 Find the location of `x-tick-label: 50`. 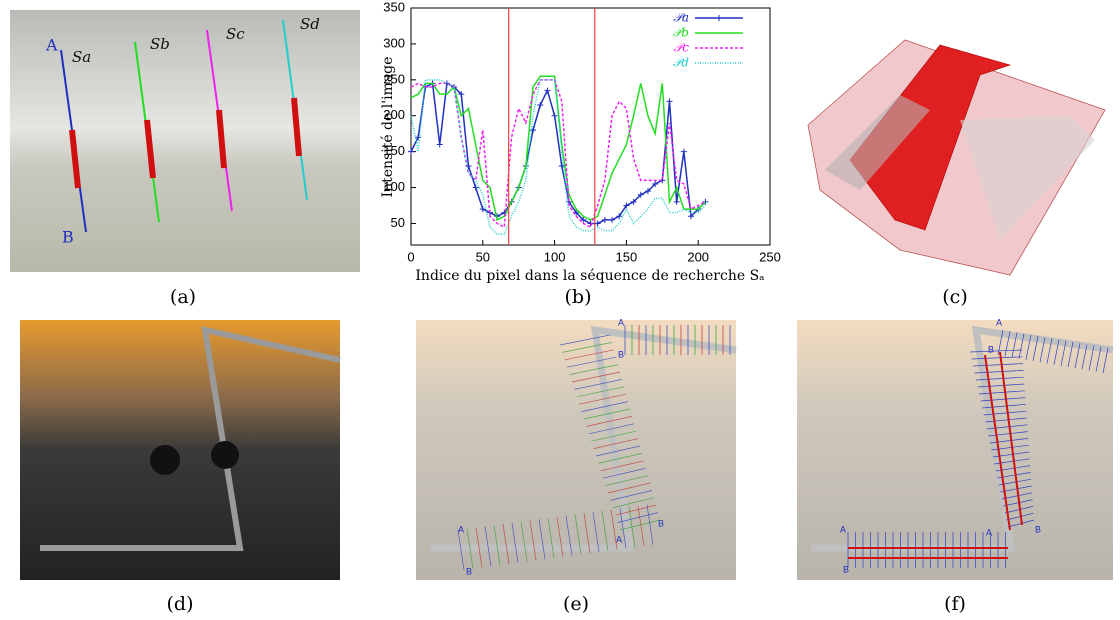

x-tick-label: 50 is located at coordinates (483, 256).